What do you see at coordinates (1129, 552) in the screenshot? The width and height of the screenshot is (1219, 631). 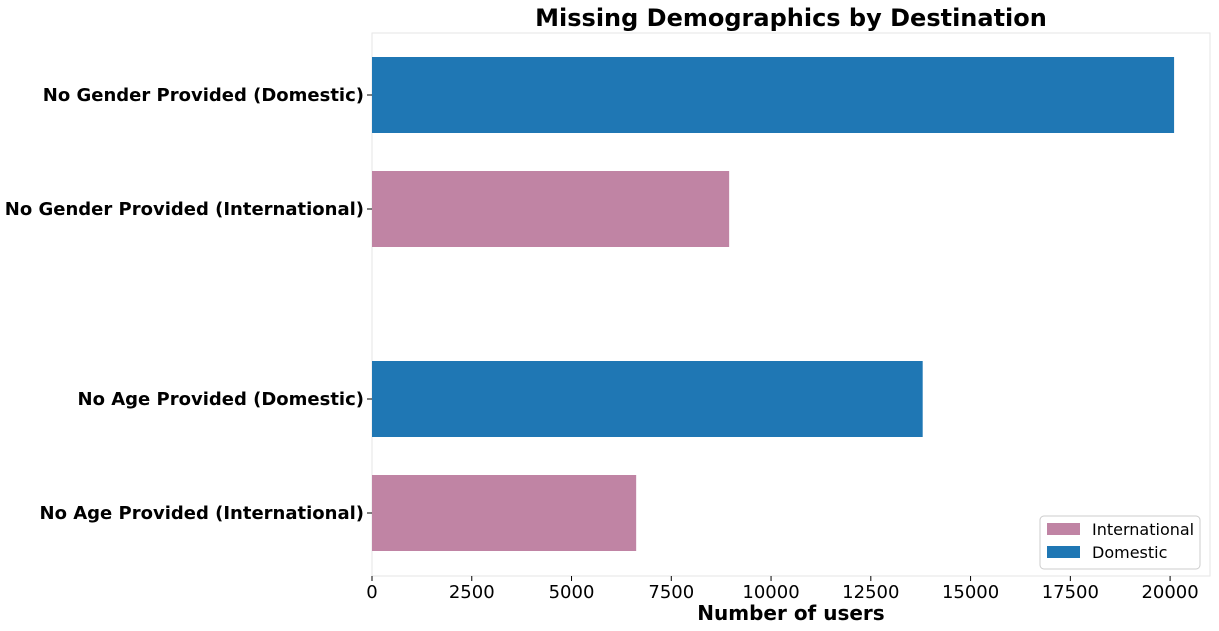 I see `legend-label-domestic: Domestic` at bounding box center [1129, 552].